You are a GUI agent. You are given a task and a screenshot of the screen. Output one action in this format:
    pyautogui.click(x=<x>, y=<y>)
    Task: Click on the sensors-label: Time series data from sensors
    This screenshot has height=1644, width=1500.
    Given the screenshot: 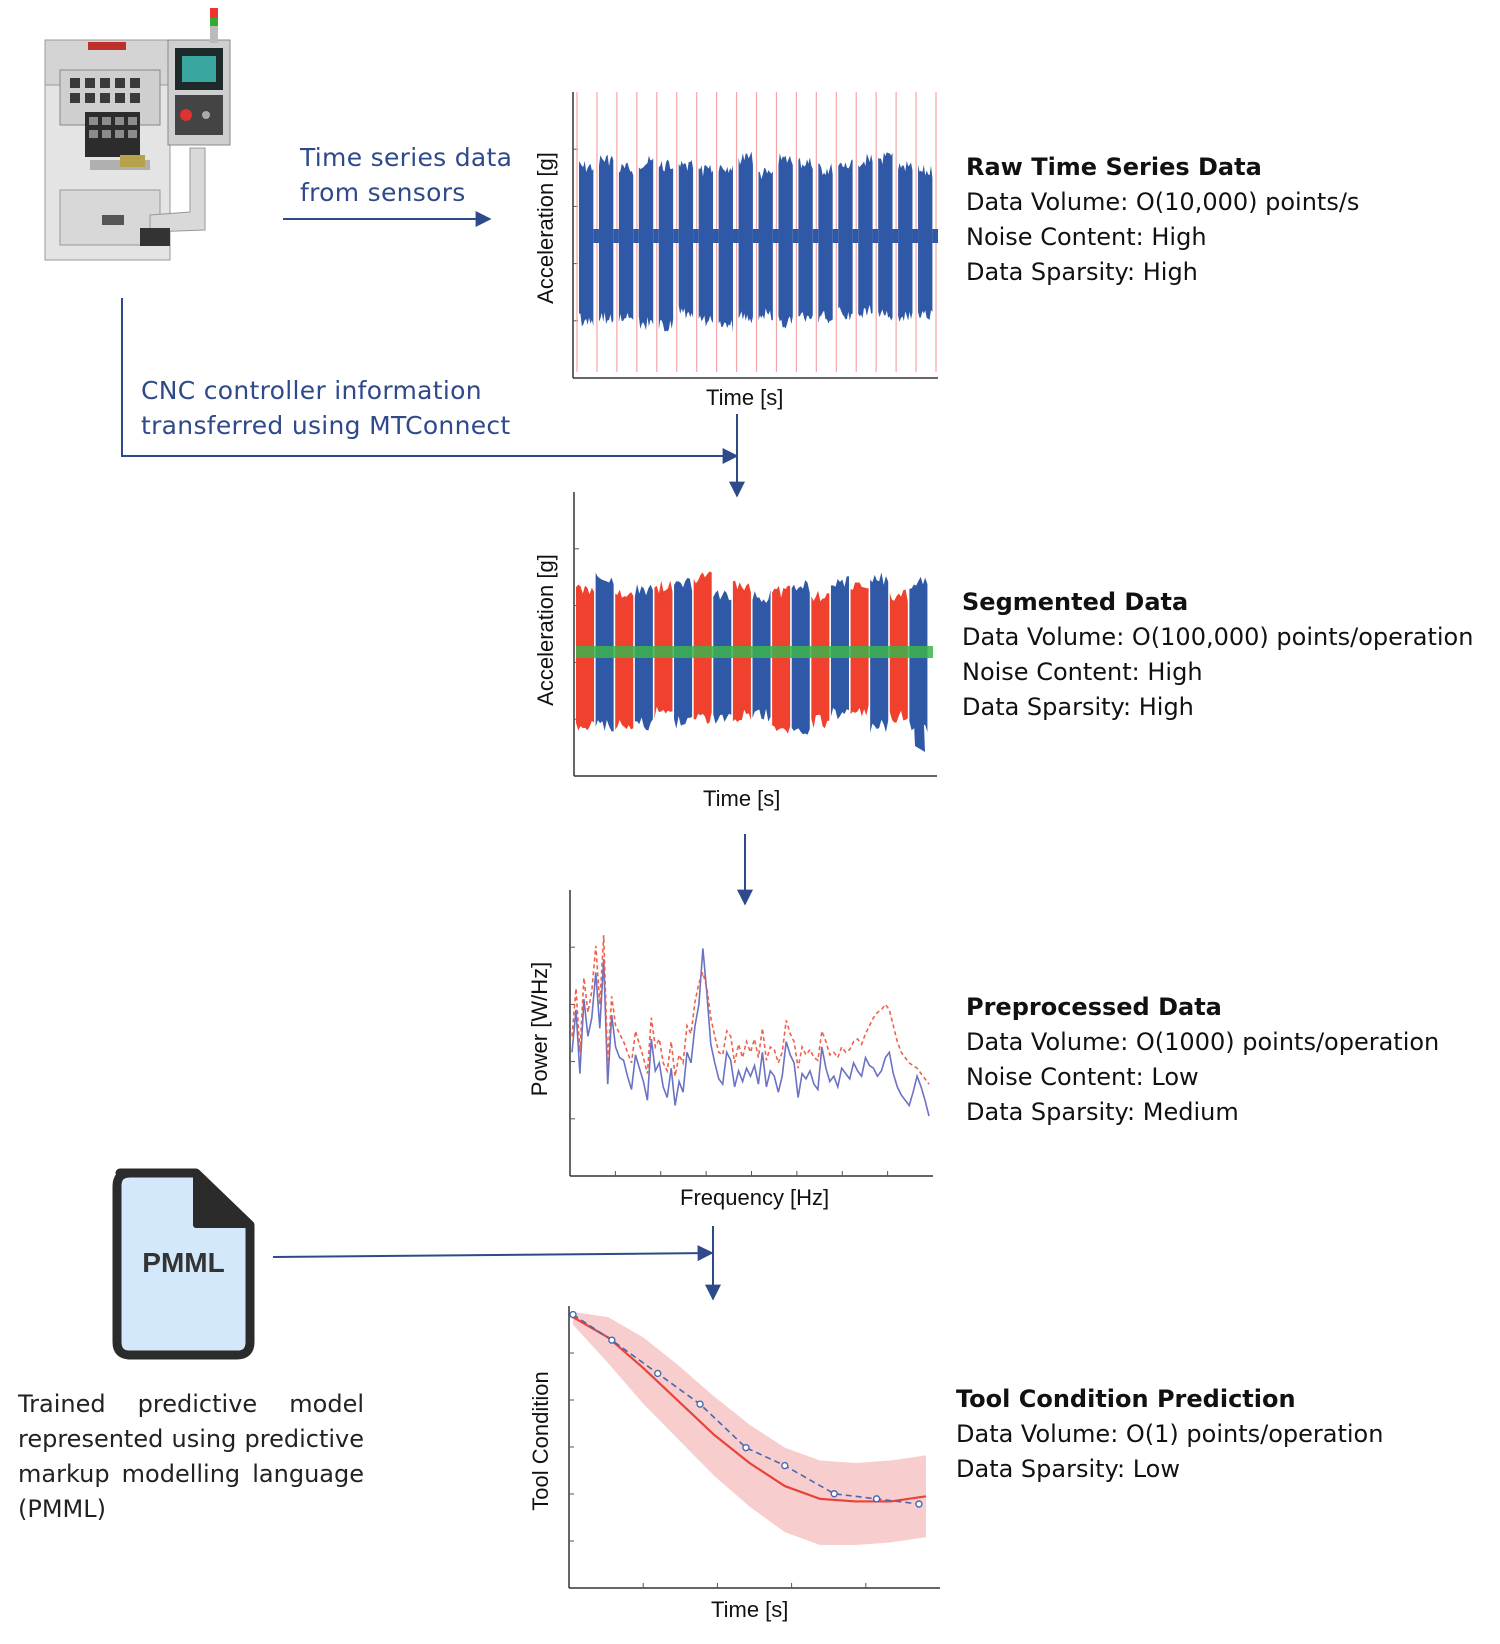 What is the action you would take?
    pyautogui.click(x=406, y=175)
    